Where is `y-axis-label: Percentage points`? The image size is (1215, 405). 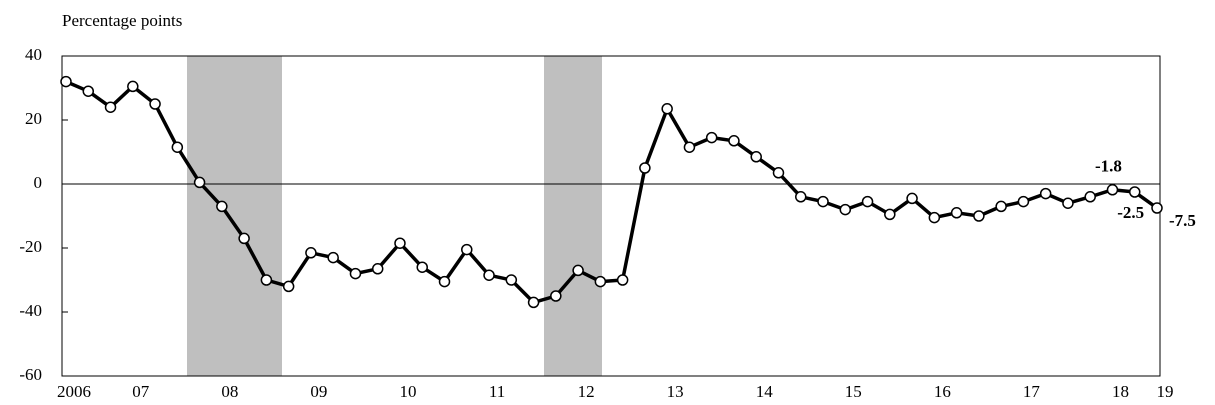
y-axis-label: Percentage points is located at coordinates (122, 20).